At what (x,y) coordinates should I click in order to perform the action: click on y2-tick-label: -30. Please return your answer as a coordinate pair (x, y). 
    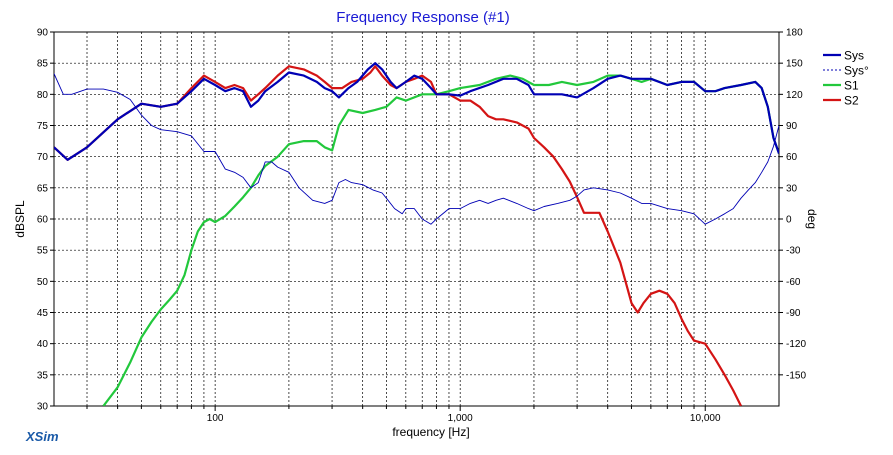
    Looking at the image, I should click on (793, 251).